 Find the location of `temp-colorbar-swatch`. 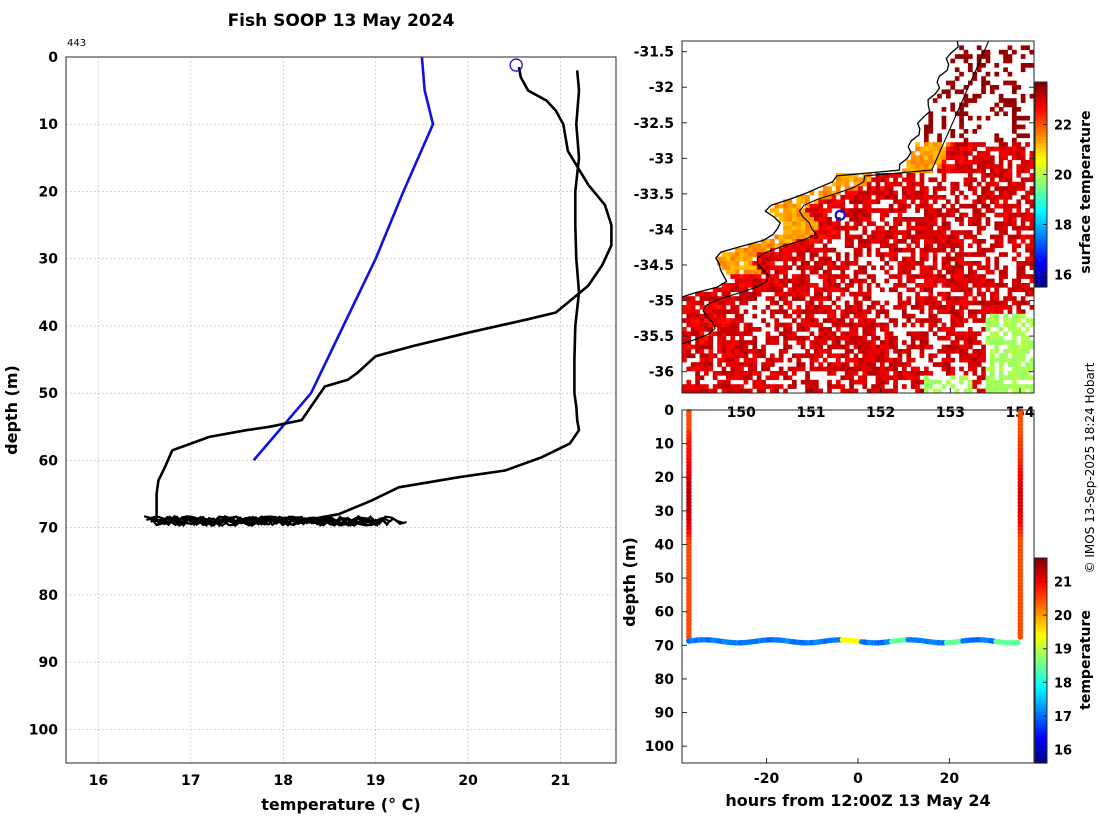

temp-colorbar-swatch is located at coordinates (1041, 720).